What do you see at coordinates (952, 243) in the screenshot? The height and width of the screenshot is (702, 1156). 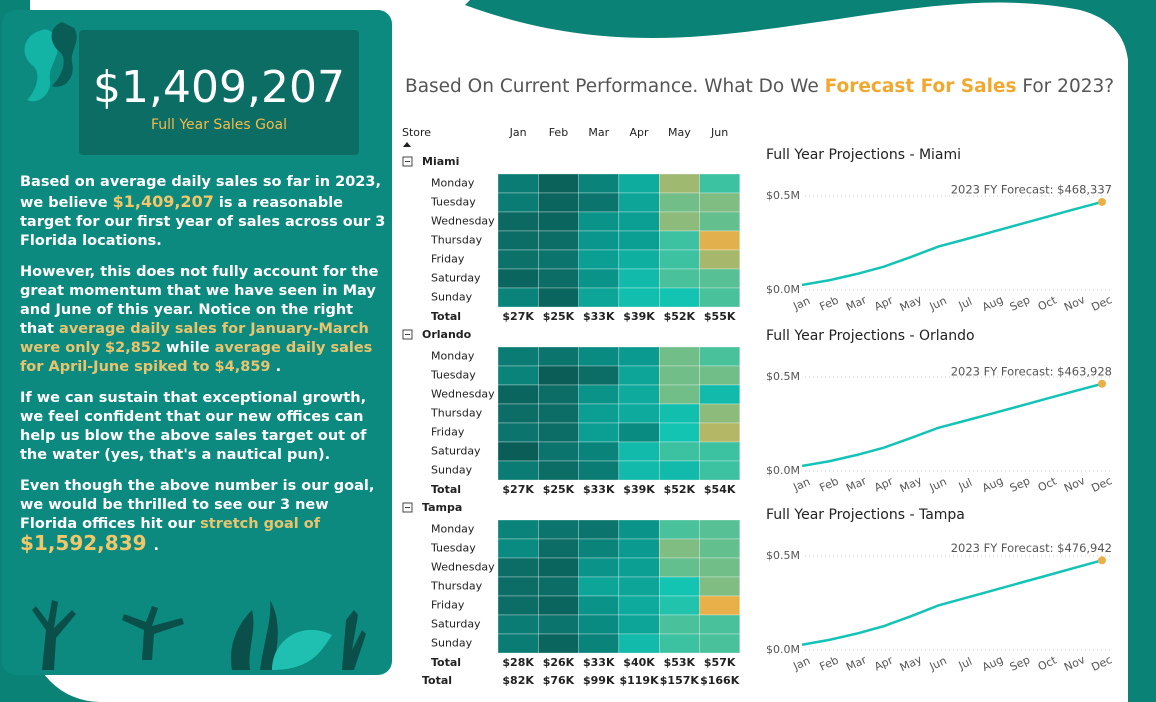 I see `line` at bounding box center [952, 243].